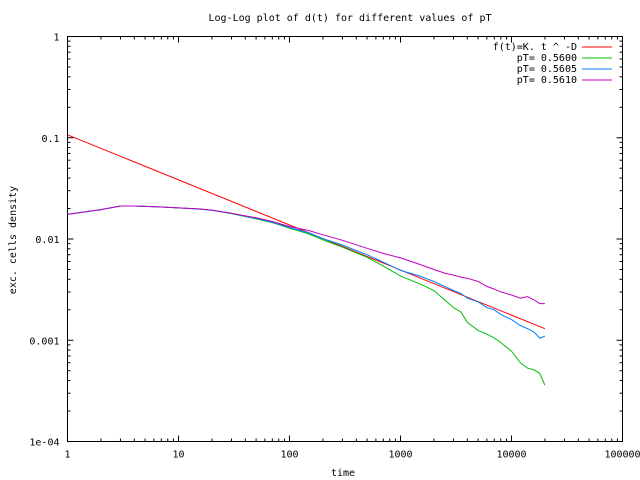 This screenshot has width=640, height=480. What do you see at coordinates (50, 139) in the screenshot?
I see `y-tick-label: 0.1` at bounding box center [50, 139].